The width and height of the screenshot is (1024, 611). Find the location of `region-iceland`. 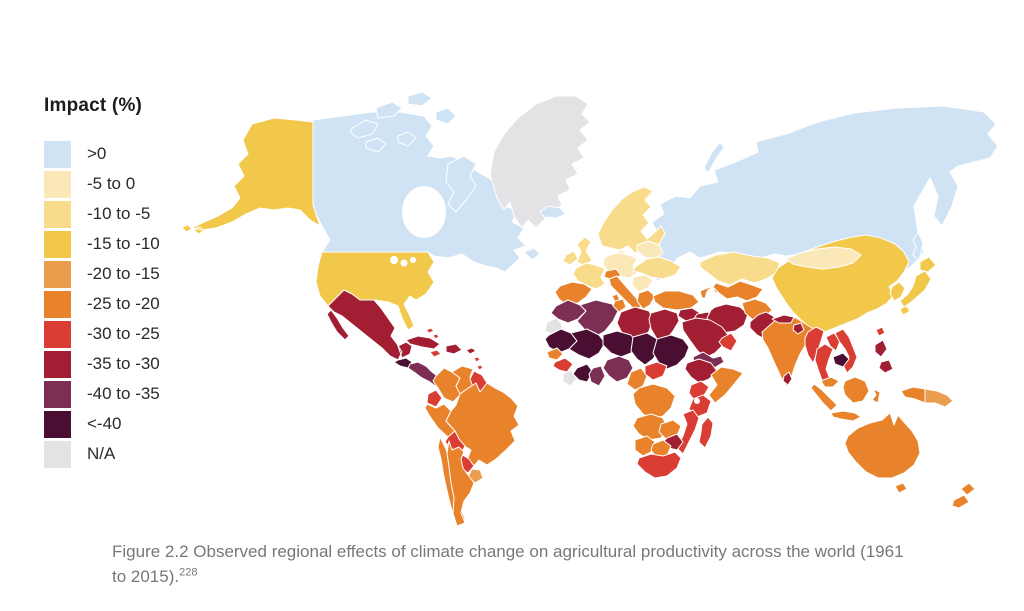

region-iceland is located at coordinates (553, 212).